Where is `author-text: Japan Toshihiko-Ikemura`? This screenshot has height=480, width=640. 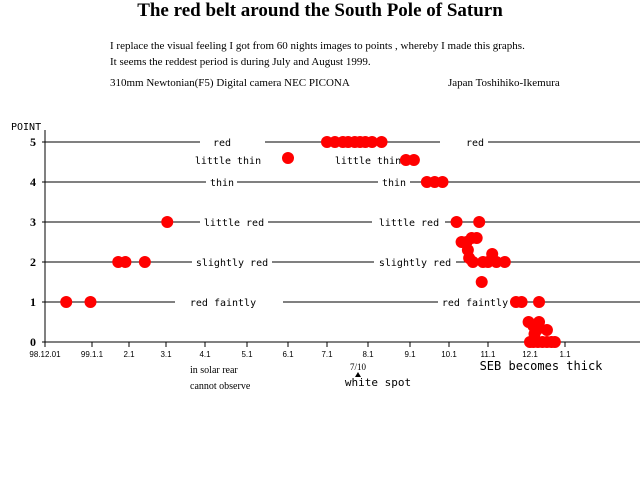 author-text: Japan Toshihiko-Ikemura is located at coordinates (504, 83).